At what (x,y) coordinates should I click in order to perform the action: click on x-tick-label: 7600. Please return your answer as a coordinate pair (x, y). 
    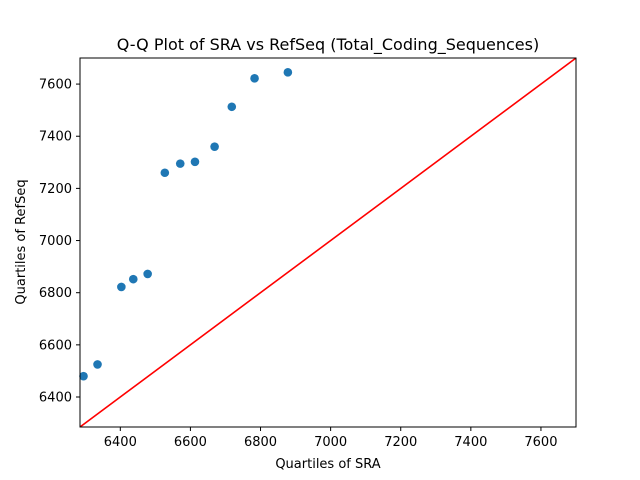
    Looking at the image, I should click on (540, 442).